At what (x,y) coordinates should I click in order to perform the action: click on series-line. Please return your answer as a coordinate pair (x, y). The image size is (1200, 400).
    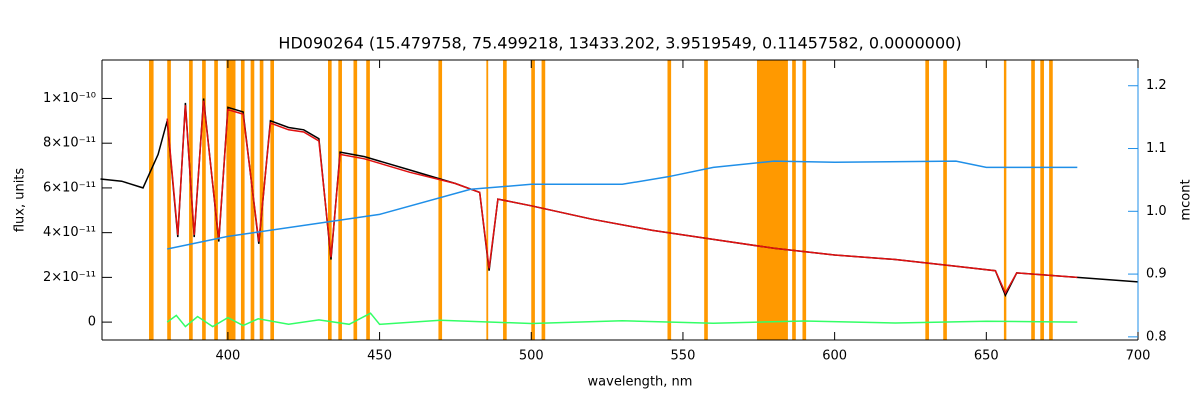
    Looking at the image, I should click on (622, 320).